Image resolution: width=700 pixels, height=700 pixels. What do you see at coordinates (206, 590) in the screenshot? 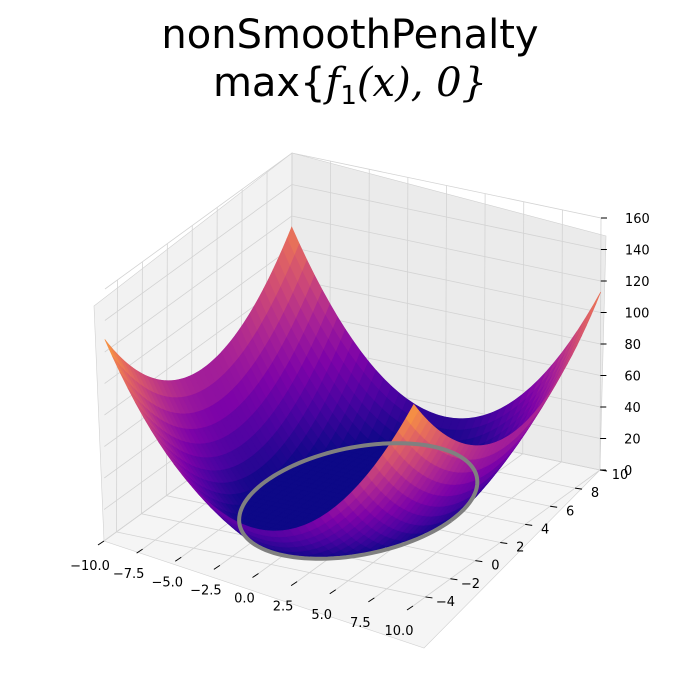
I see `x-tick-label: −2.5` at bounding box center [206, 590].